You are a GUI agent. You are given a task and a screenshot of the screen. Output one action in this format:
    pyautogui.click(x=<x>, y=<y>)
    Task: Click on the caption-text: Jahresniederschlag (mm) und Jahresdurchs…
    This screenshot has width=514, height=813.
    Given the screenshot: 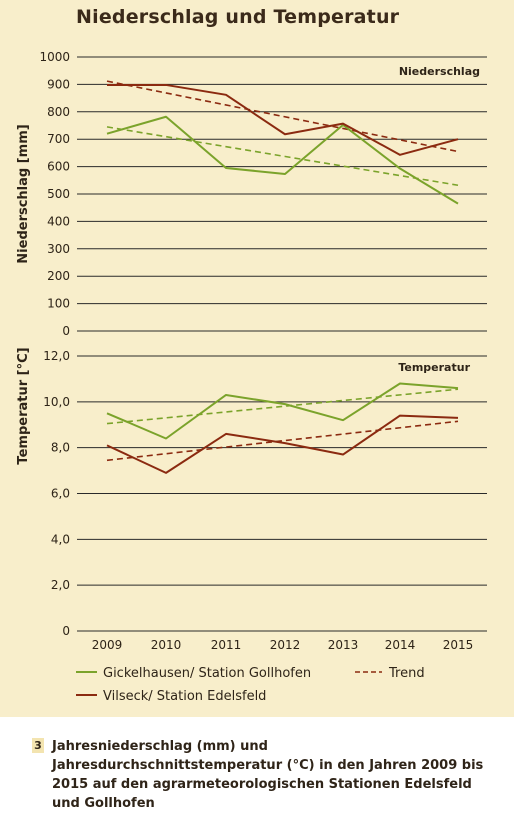 What is the action you would take?
    pyautogui.click(x=277, y=775)
    